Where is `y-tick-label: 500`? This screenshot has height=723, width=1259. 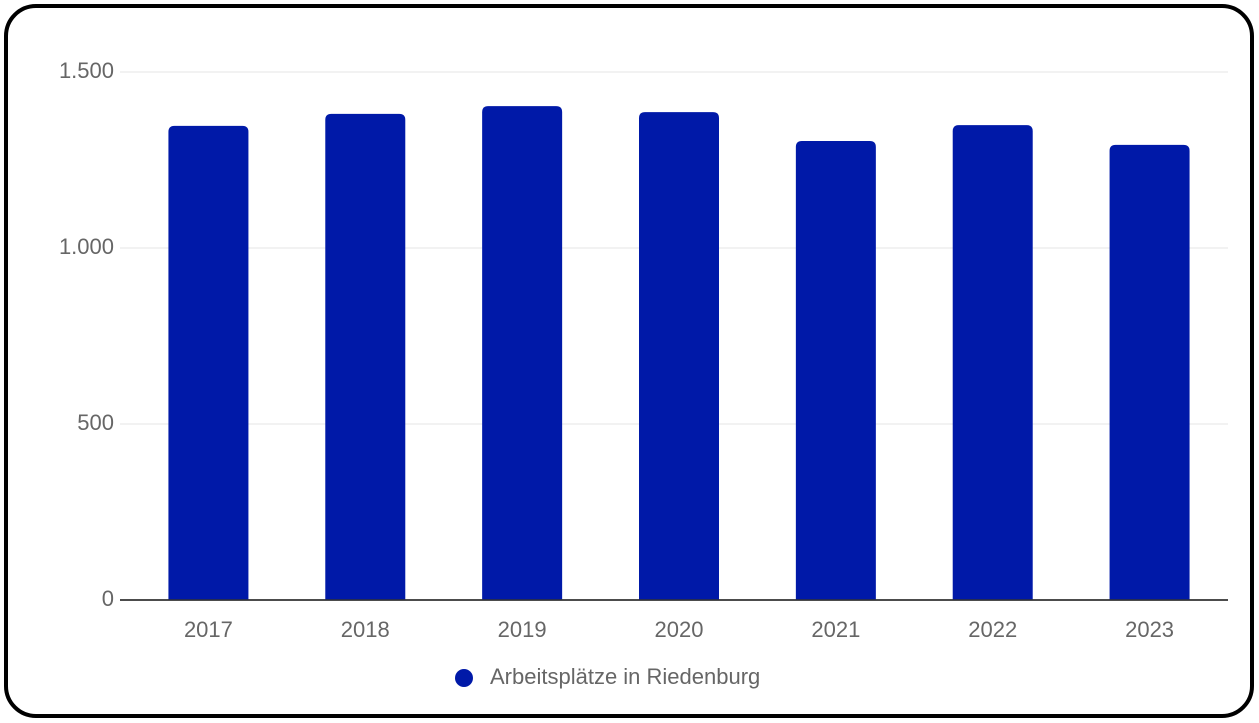
y-tick-label: 500 is located at coordinates (95, 422).